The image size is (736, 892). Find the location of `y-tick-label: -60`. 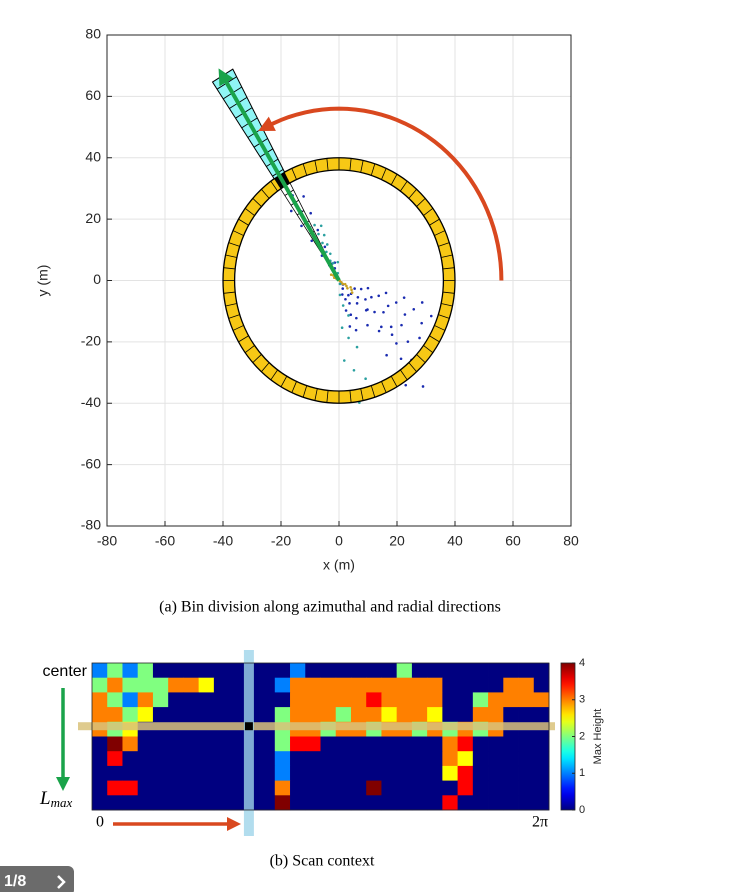

y-tick-label: -60 is located at coordinates (91, 463).